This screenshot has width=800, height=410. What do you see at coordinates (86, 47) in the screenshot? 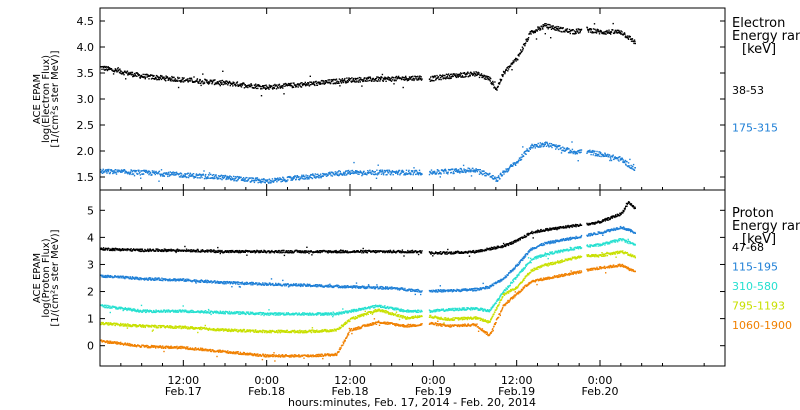
I see `electron-y-tick-label: 4.0` at bounding box center [86, 47].